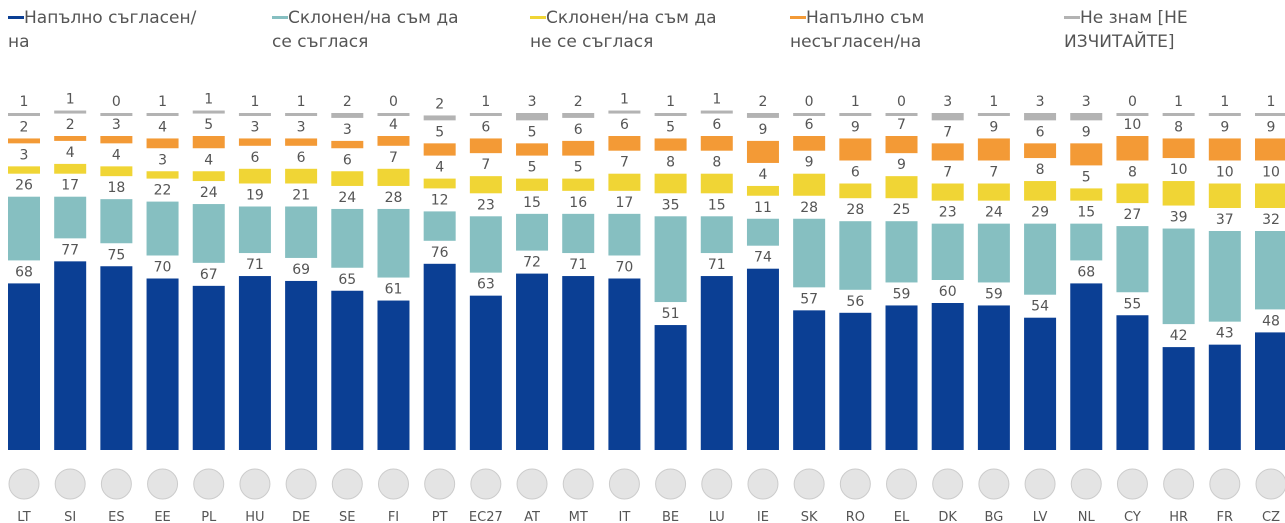 The image size is (1285, 523). What do you see at coordinates (440, 200) in the screenshot?
I see `value-label: 12` at bounding box center [440, 200].